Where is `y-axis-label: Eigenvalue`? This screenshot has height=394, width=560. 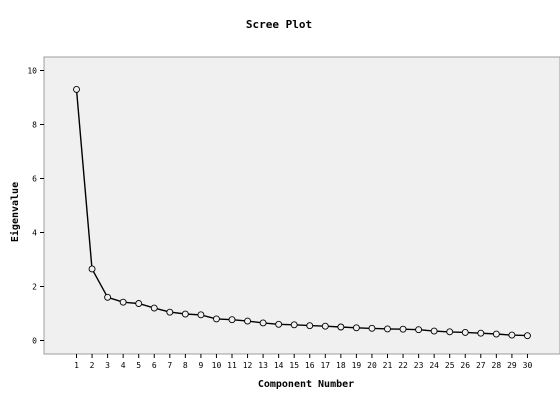 y-axis-label: Eigenvalue is located at coordinates (15, 212).